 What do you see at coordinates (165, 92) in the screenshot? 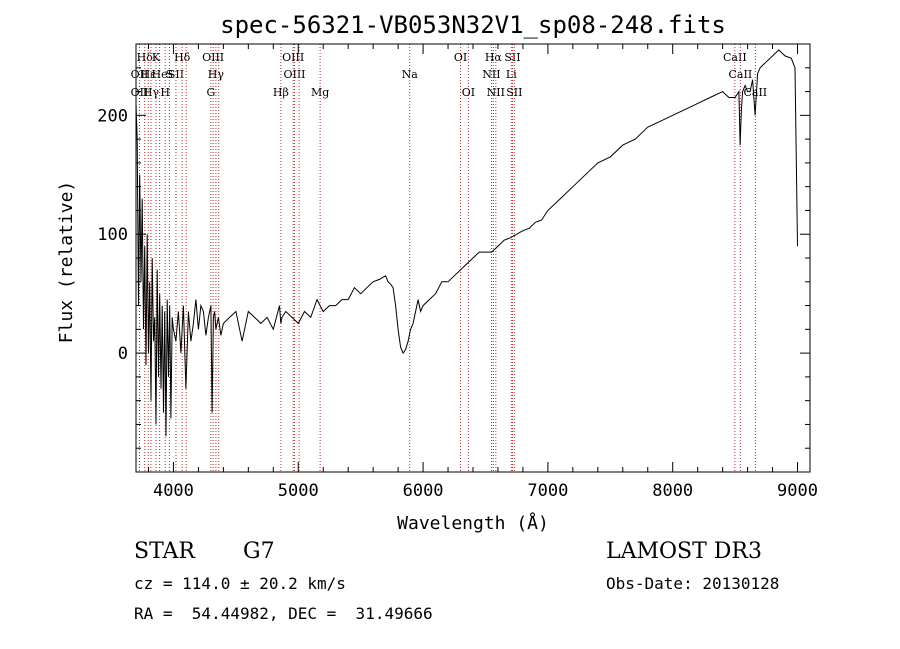
I see `line-label-7: H` at bounding box center [165, 92].